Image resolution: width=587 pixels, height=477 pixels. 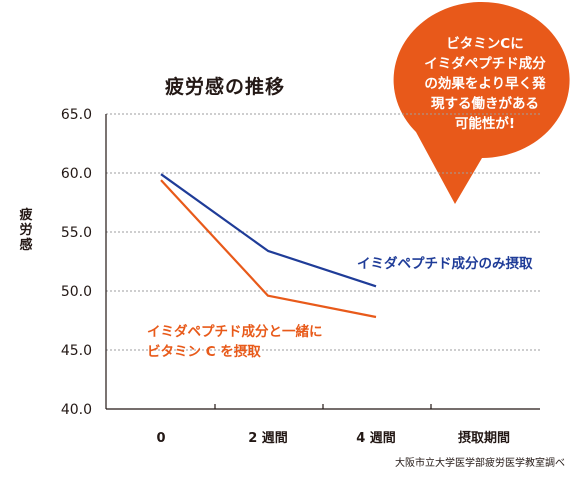 I want to click on callout-line-3: の効果をより早く発, so click(x=485, y=84).